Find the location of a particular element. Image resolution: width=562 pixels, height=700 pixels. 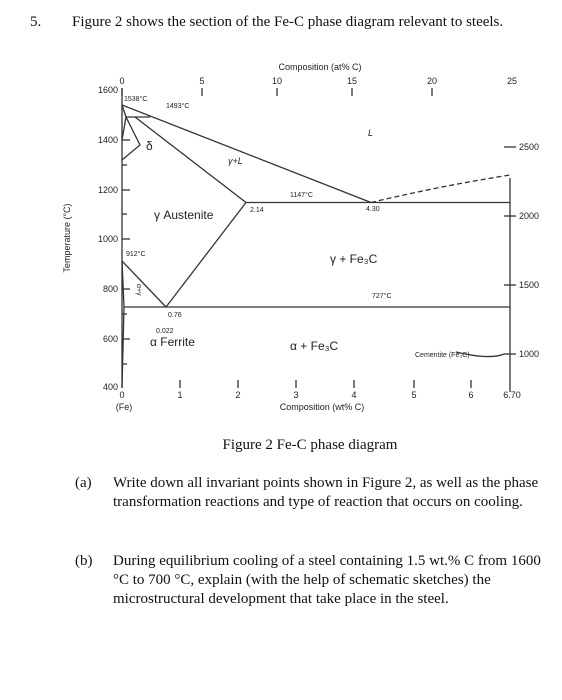

bottom-tick: 0 is located at coordinates (121, 395).